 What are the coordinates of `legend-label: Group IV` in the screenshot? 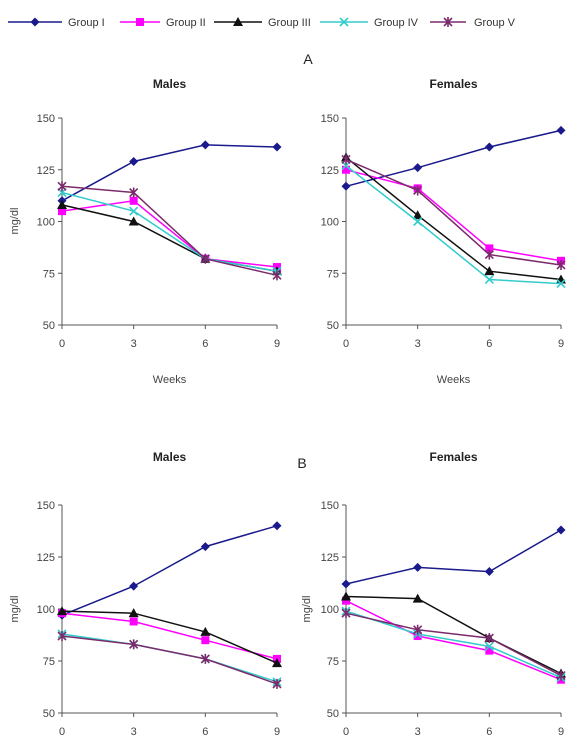 It's located at (396, 23).